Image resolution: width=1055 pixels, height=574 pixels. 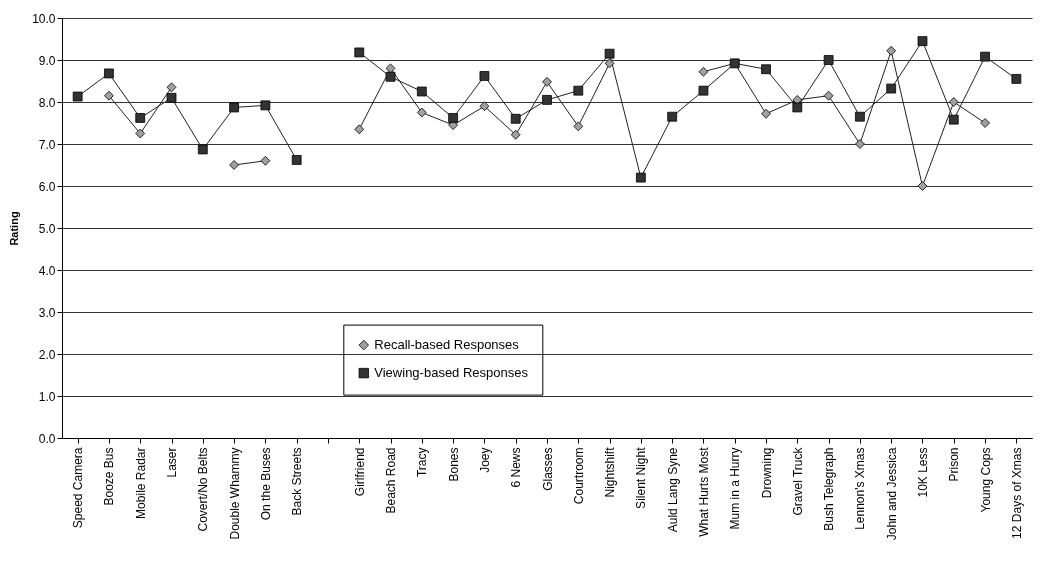 What do you see at coordinates (985, 480) in the screenshot?
I see `x-tick-label: Young Cops` at bounding box center [985, 480].